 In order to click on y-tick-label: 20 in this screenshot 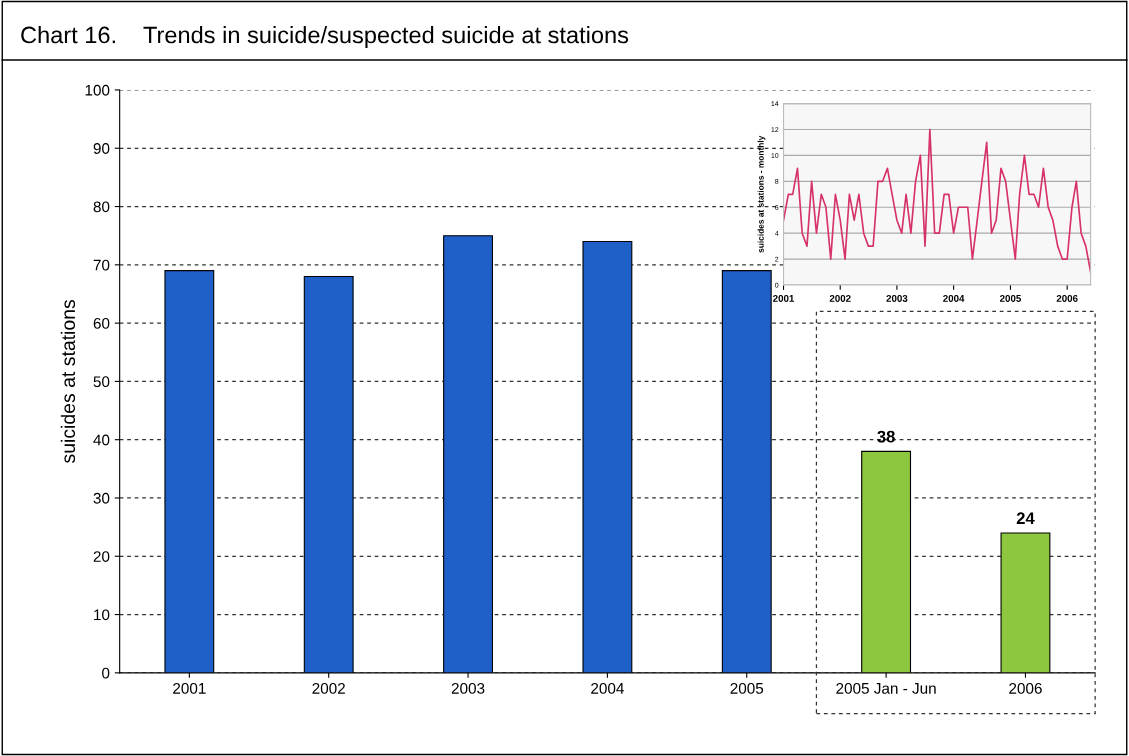, I will do `click(101, 556)`.